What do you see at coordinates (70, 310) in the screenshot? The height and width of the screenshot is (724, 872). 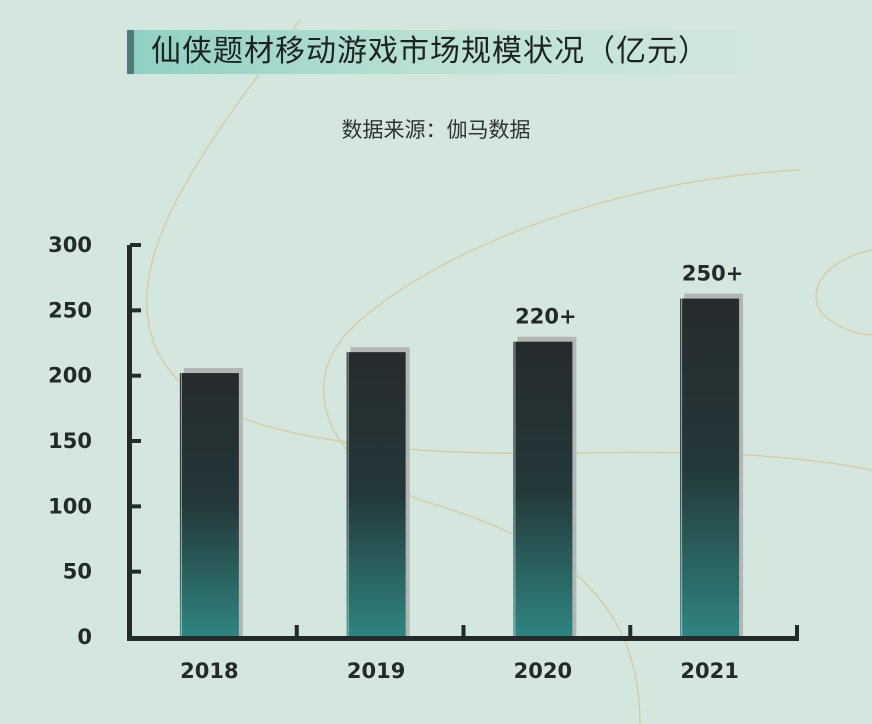 I see `y-tick-label: 250` at bounding box center [70, 310].